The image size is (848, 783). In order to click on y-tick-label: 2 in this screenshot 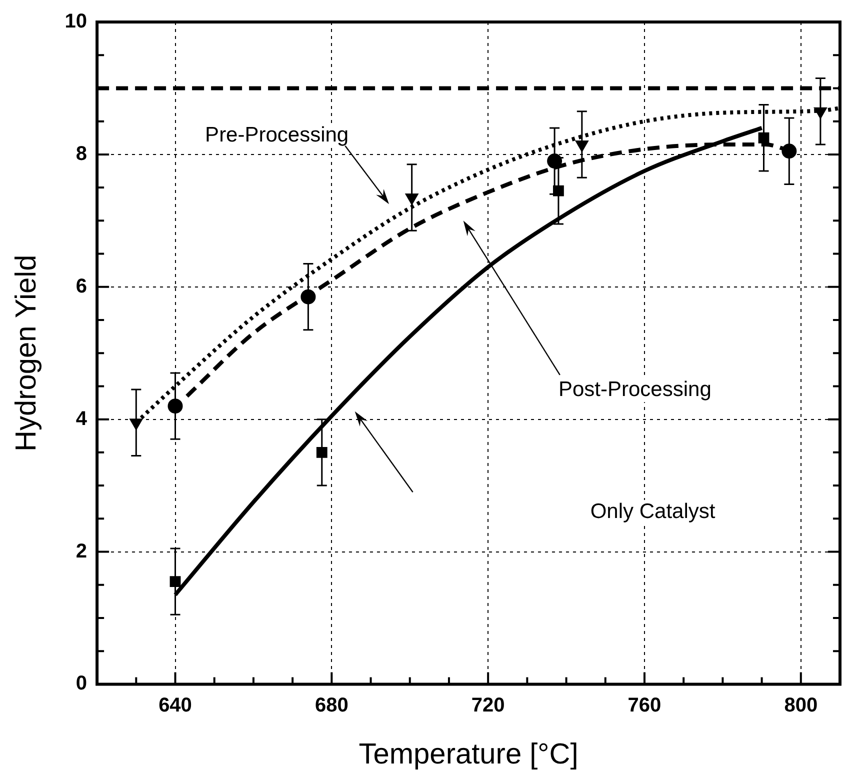, I will do `click(82, 551)`.